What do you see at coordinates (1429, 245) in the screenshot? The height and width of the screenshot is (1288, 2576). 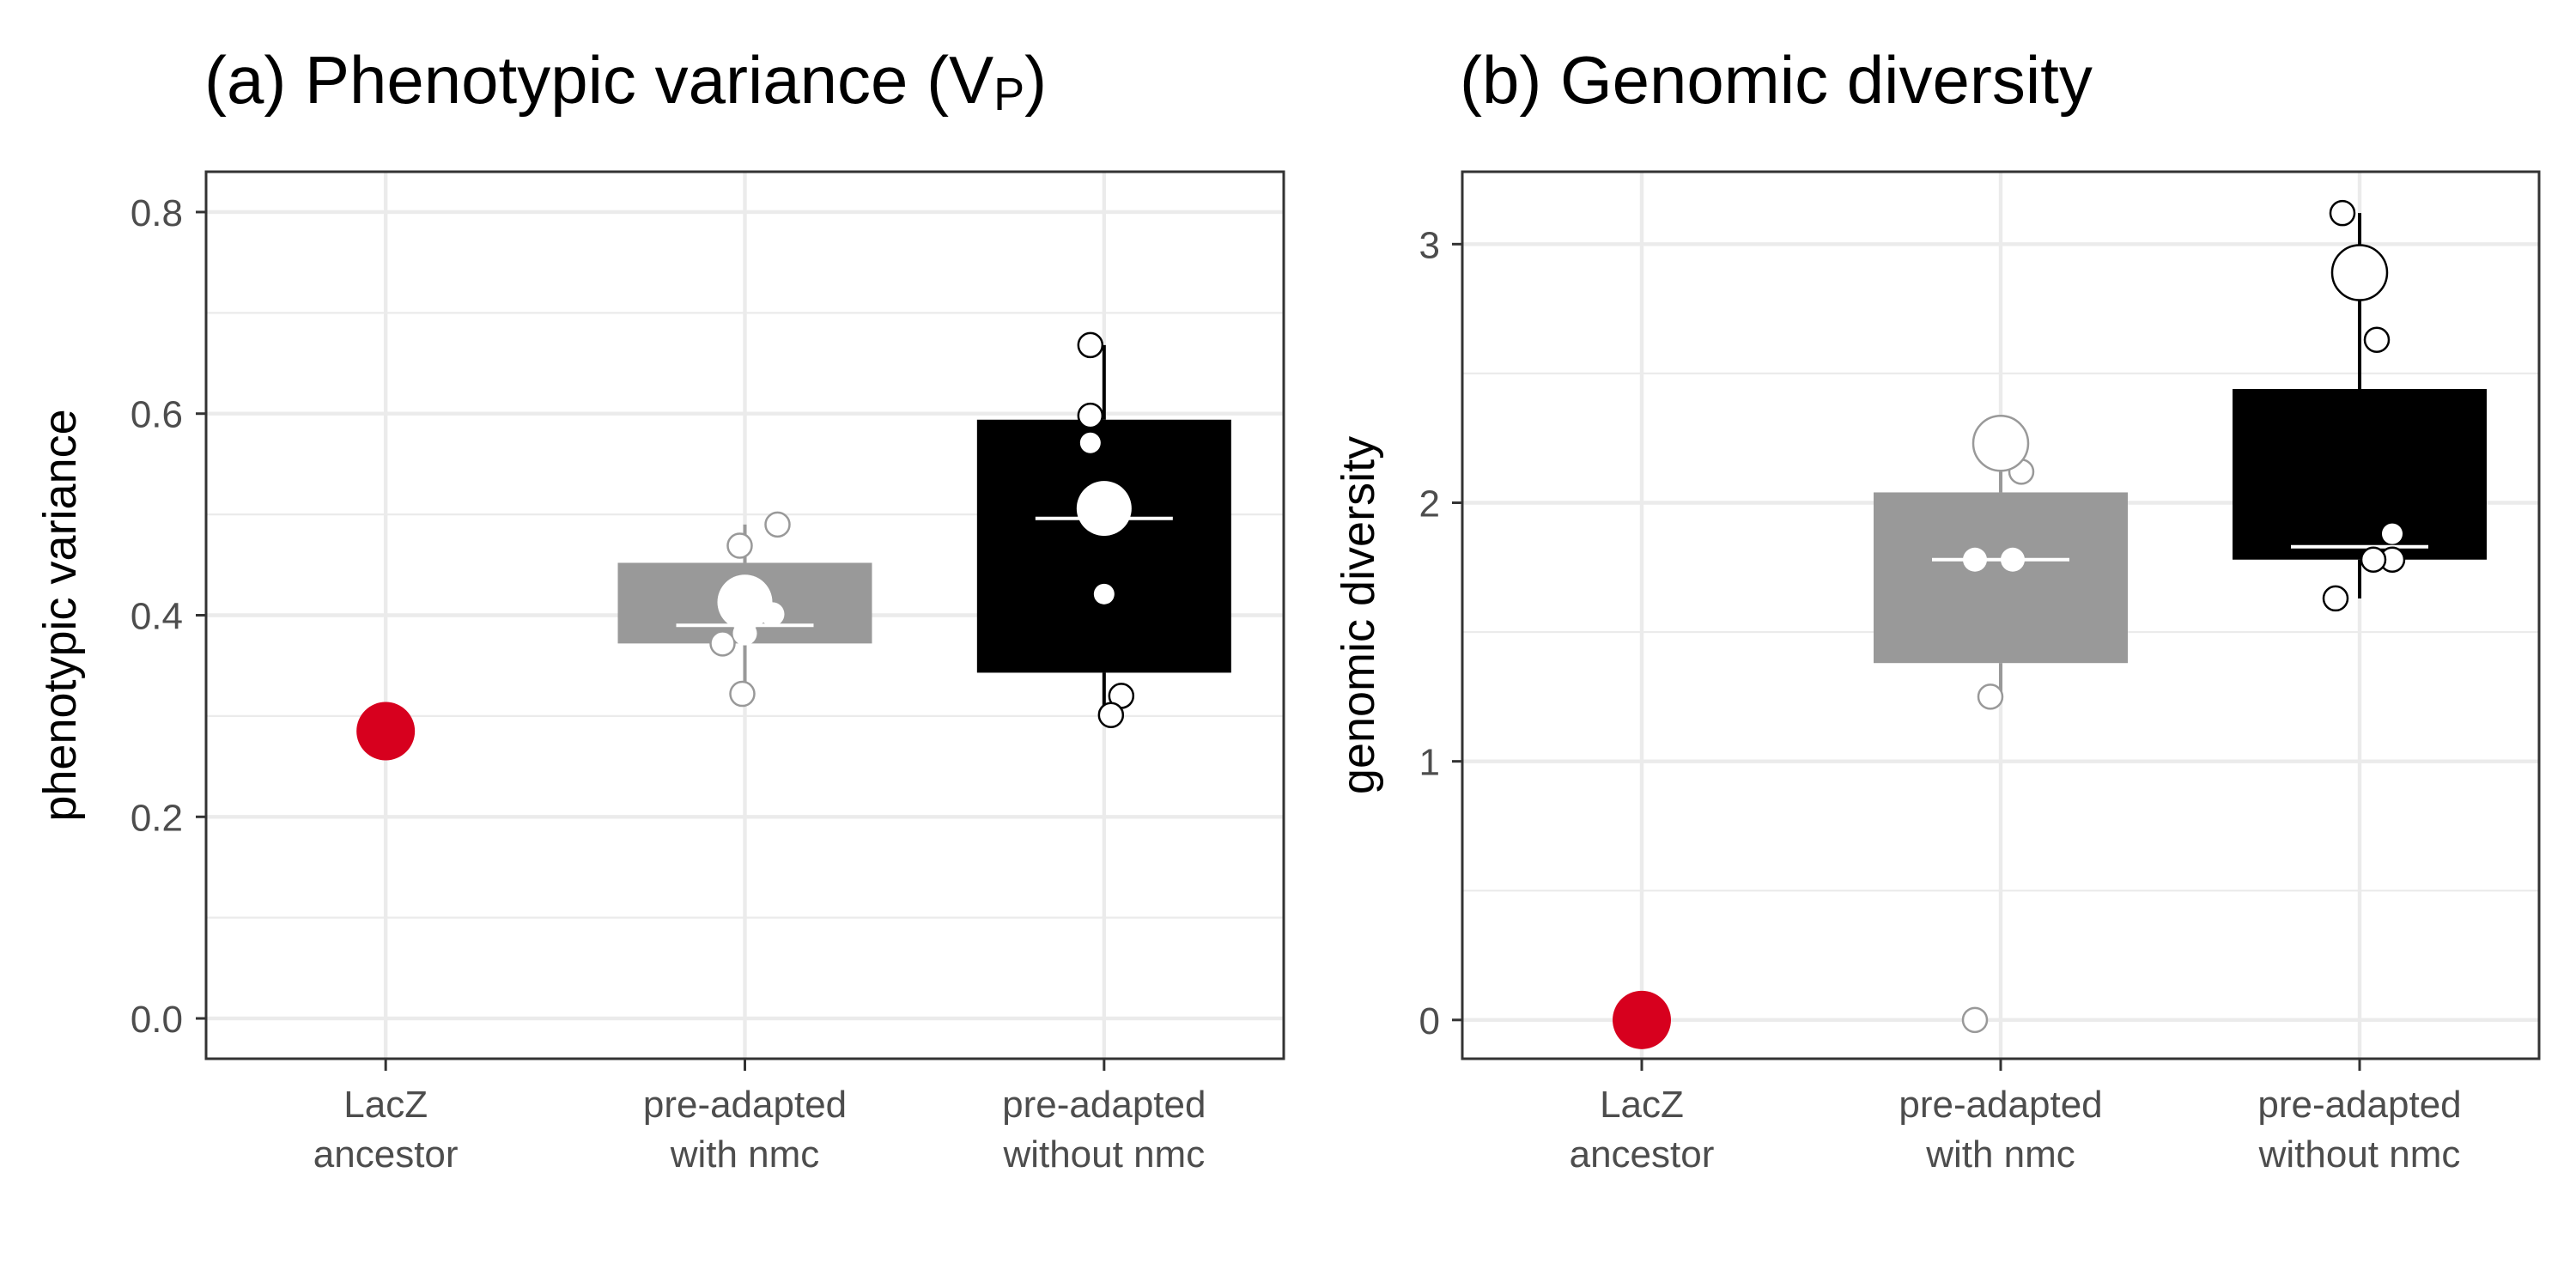 I see `y-tick-label: 3` at bounding box center [1429, 245].